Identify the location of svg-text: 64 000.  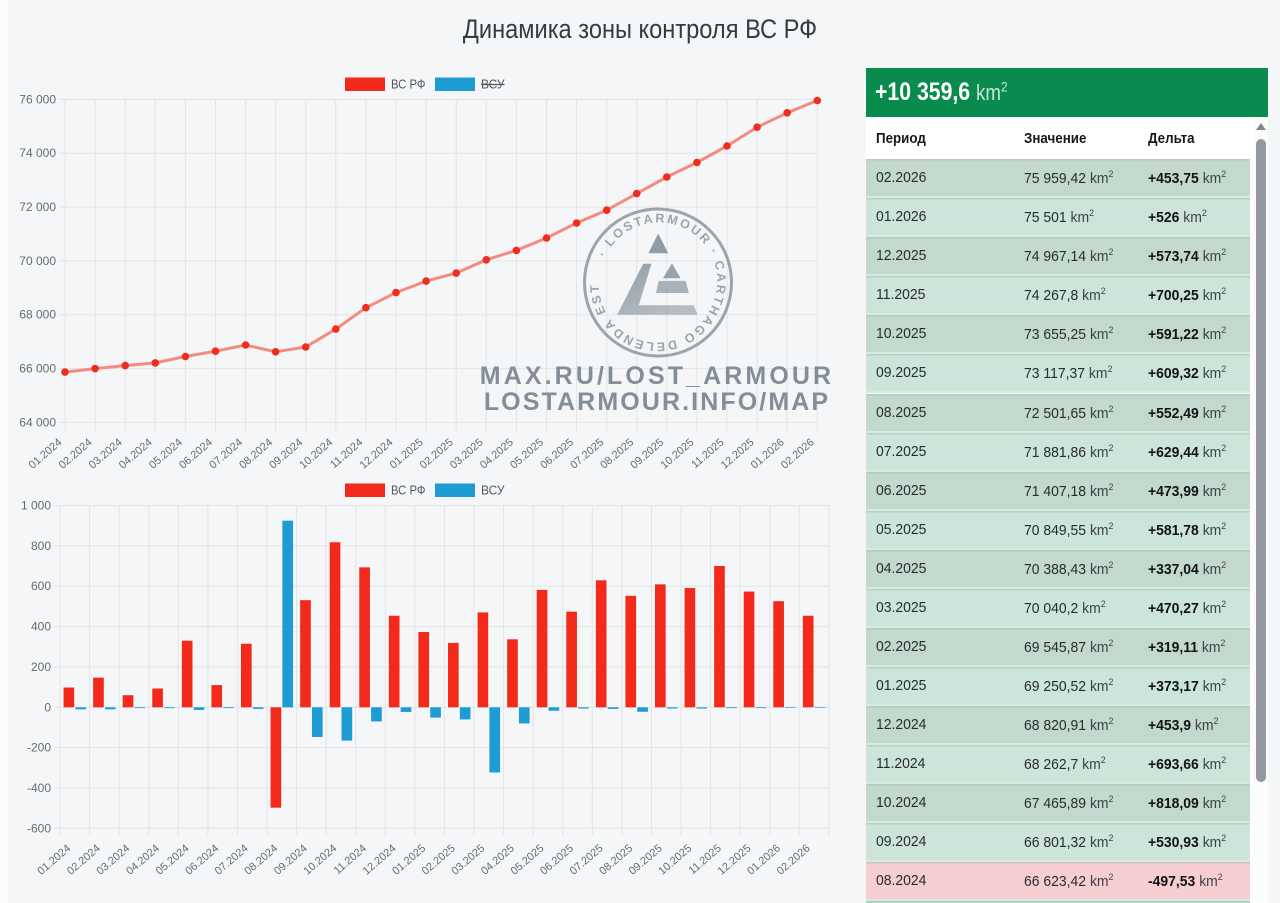
(37, 422).